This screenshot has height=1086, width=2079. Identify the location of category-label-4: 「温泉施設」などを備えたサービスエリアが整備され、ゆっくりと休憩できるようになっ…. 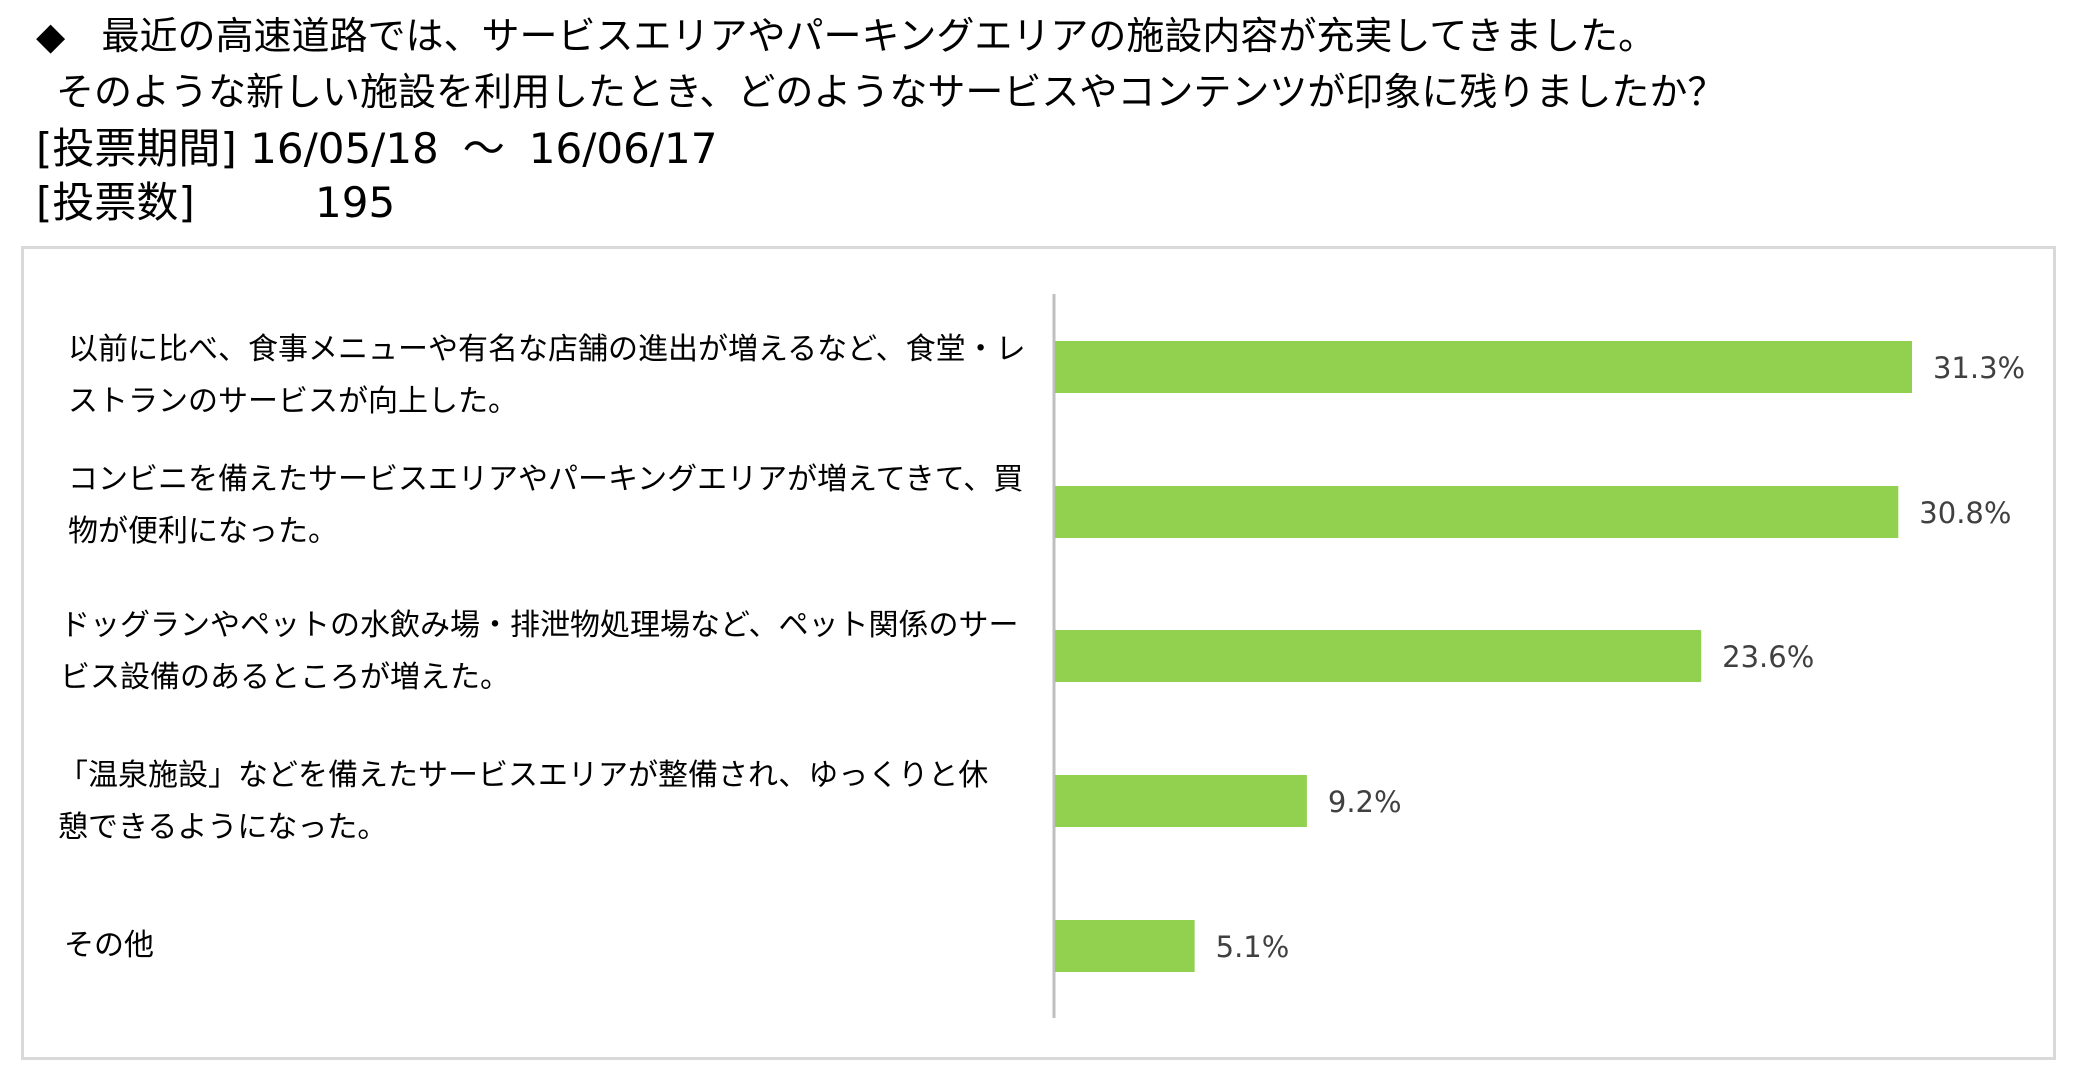
(523, 801).